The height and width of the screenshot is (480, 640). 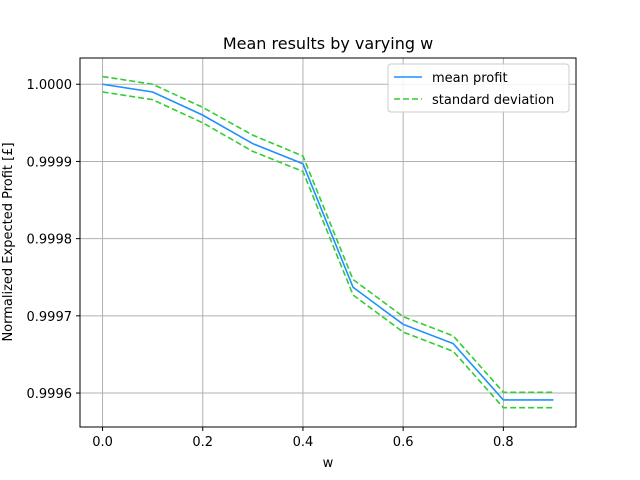 I want to click on x-axis: 0.0 0.2 0.4 0.6 0.8, so click(x=302, y=438).